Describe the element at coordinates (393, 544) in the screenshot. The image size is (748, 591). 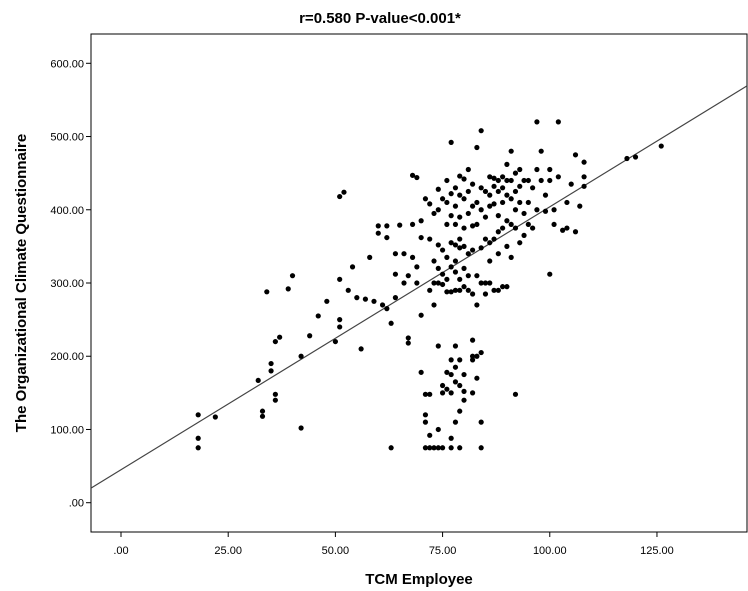
I see `x-axis: .00 25.00 50.00 75.00 100.00 125.00` at that location.